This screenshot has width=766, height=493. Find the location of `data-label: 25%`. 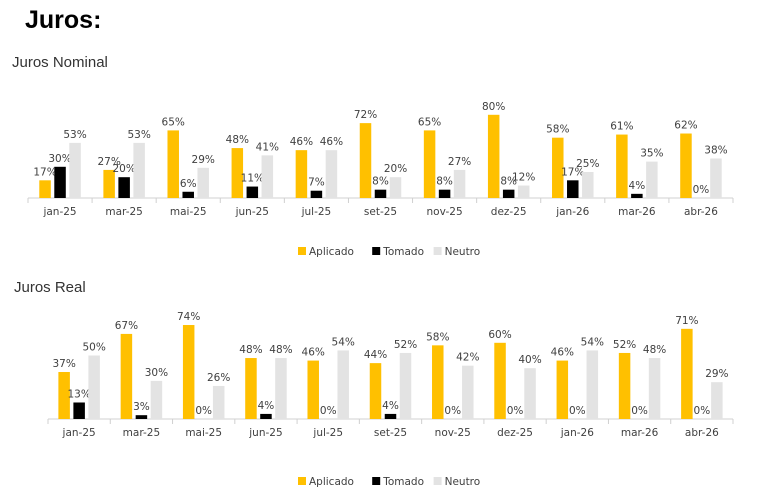

data-label: 25% is located at coordinates (587, 164).